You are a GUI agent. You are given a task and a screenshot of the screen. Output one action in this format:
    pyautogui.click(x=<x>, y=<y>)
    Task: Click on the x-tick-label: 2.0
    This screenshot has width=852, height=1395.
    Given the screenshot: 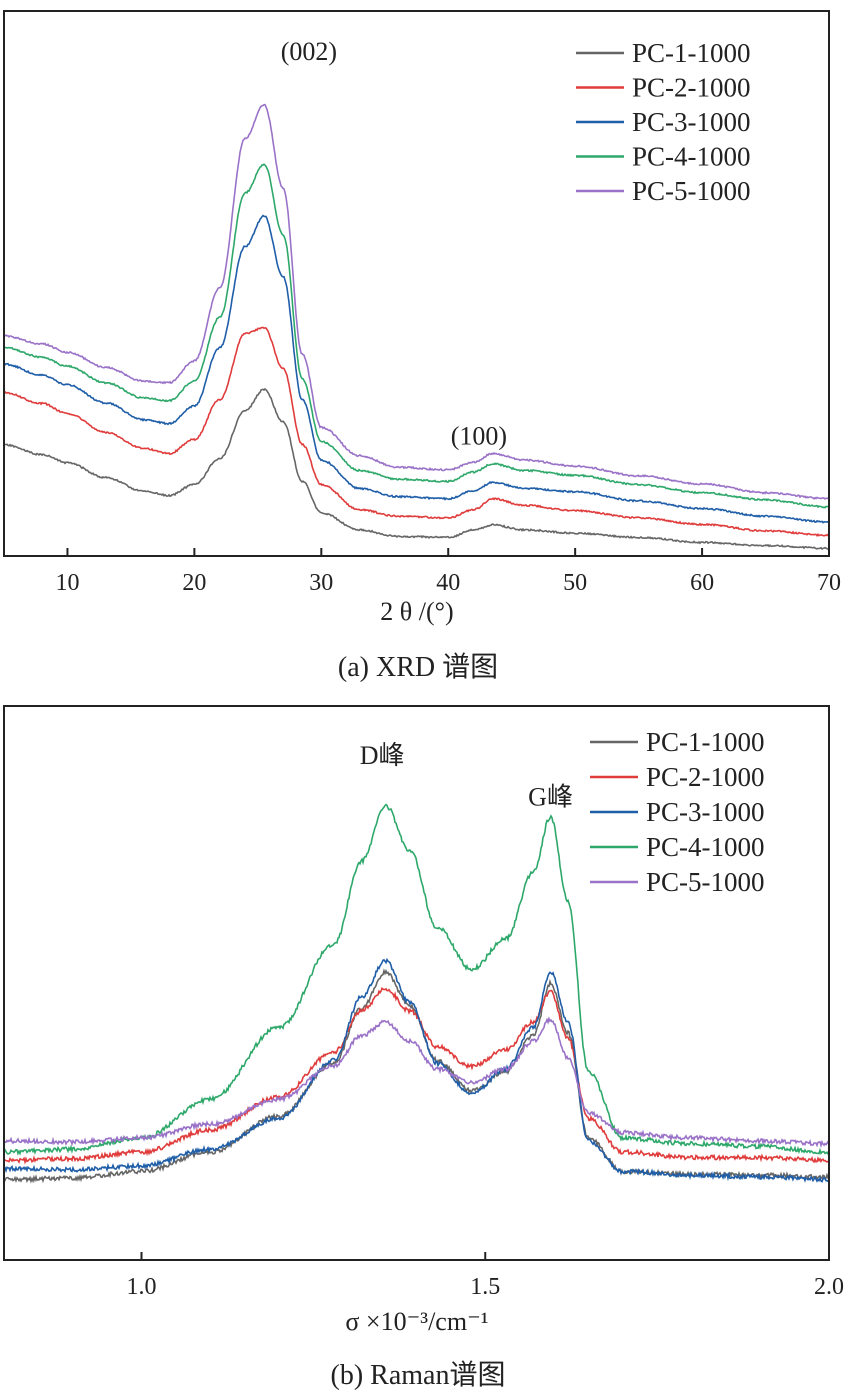 What is the action you would take?
    pyautogui.click(x=829, y=1287)
    